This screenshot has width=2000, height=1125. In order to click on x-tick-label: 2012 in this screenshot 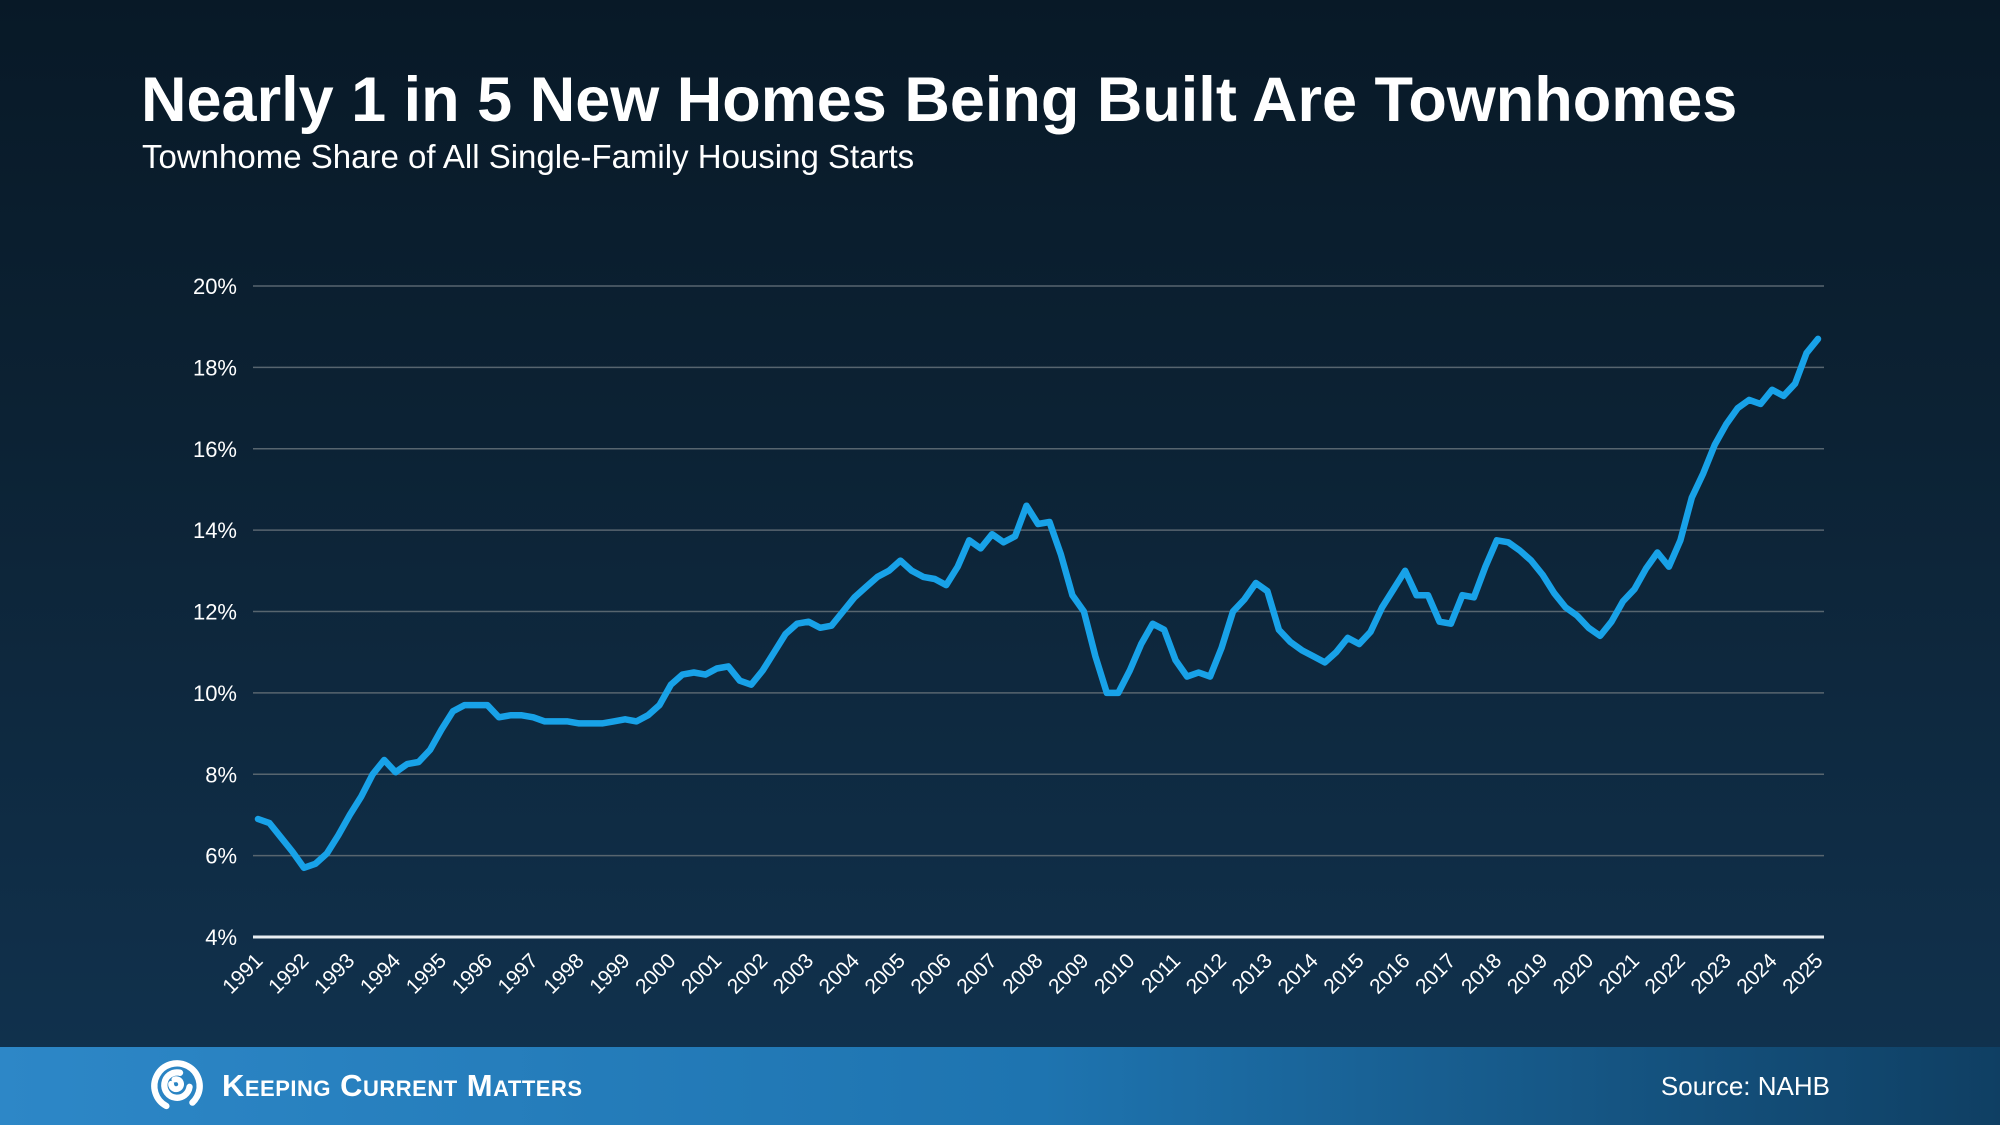, I will do `click(1206, 973)`.